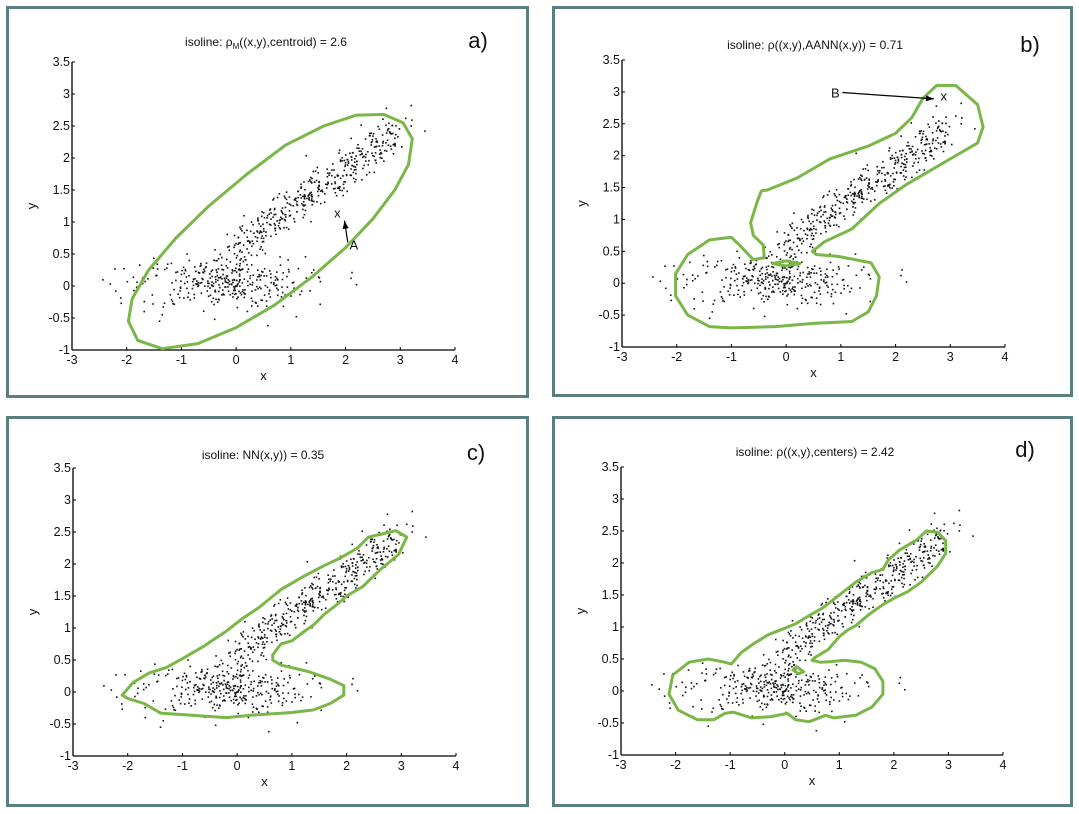 This screenshot has height=814, width=1079. I want to click on y-tick-label: 0, so click(66, 286).